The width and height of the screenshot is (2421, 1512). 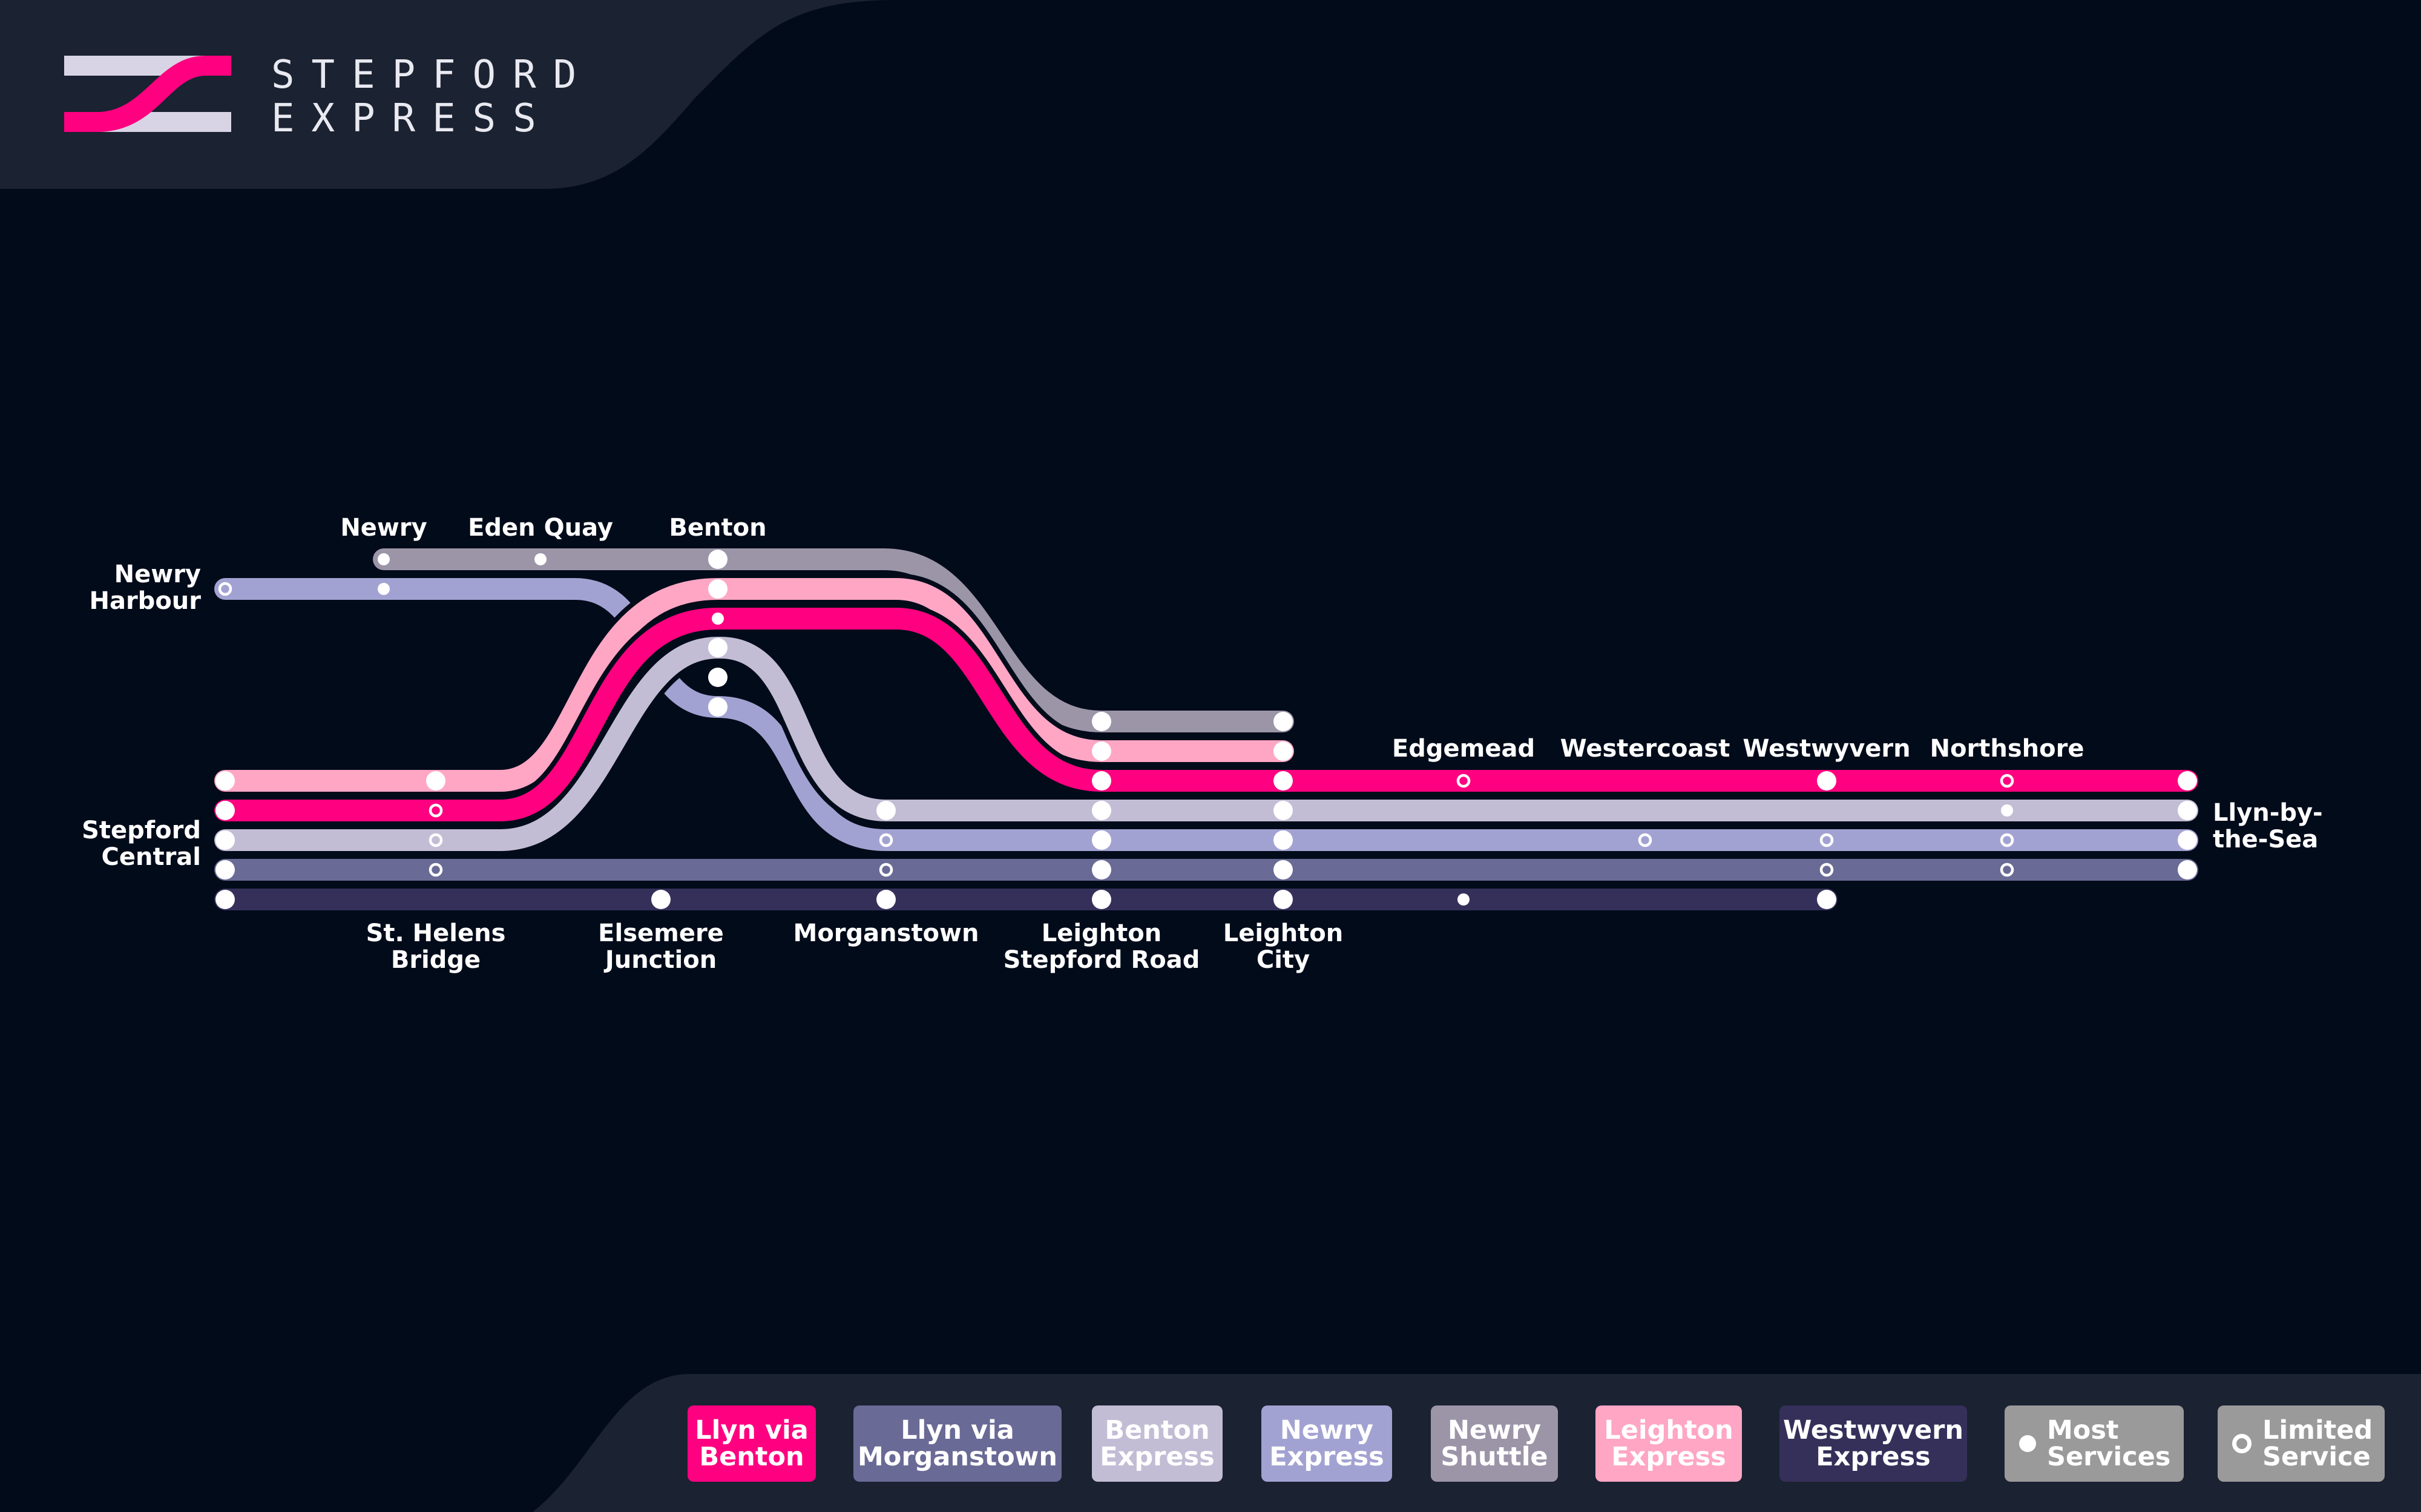 I want to click on legend-item-leighton-express: Leighton Express, so click(x=1668, y=1443).